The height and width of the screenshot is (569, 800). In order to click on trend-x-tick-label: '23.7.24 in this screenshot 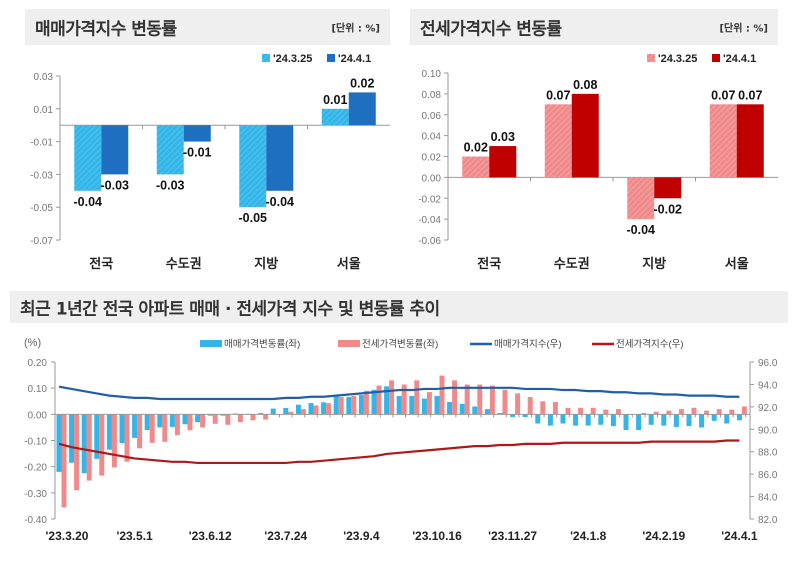, I will do `click(285, 536)`.